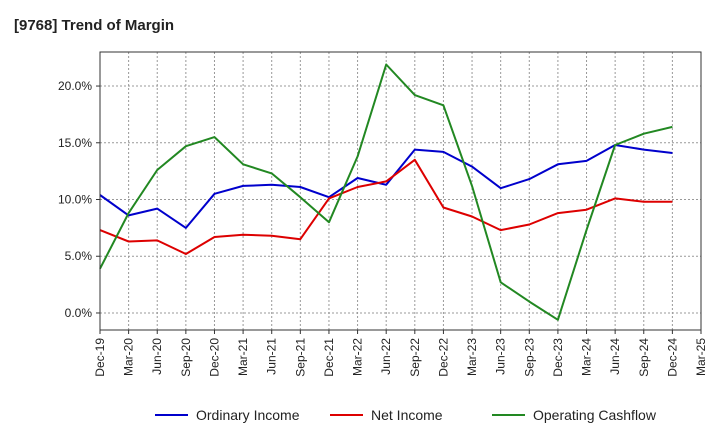 The width and height of the screenshot is (720, 445). I want to click on y-tick-label: 5.0%, so click(79, 256).